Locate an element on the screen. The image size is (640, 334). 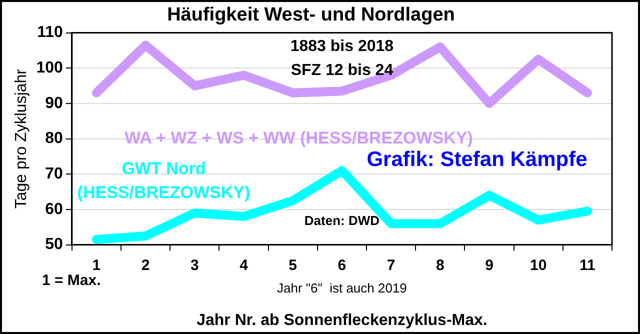
y-tick-label: 70 is located at coordinates (54, 174).